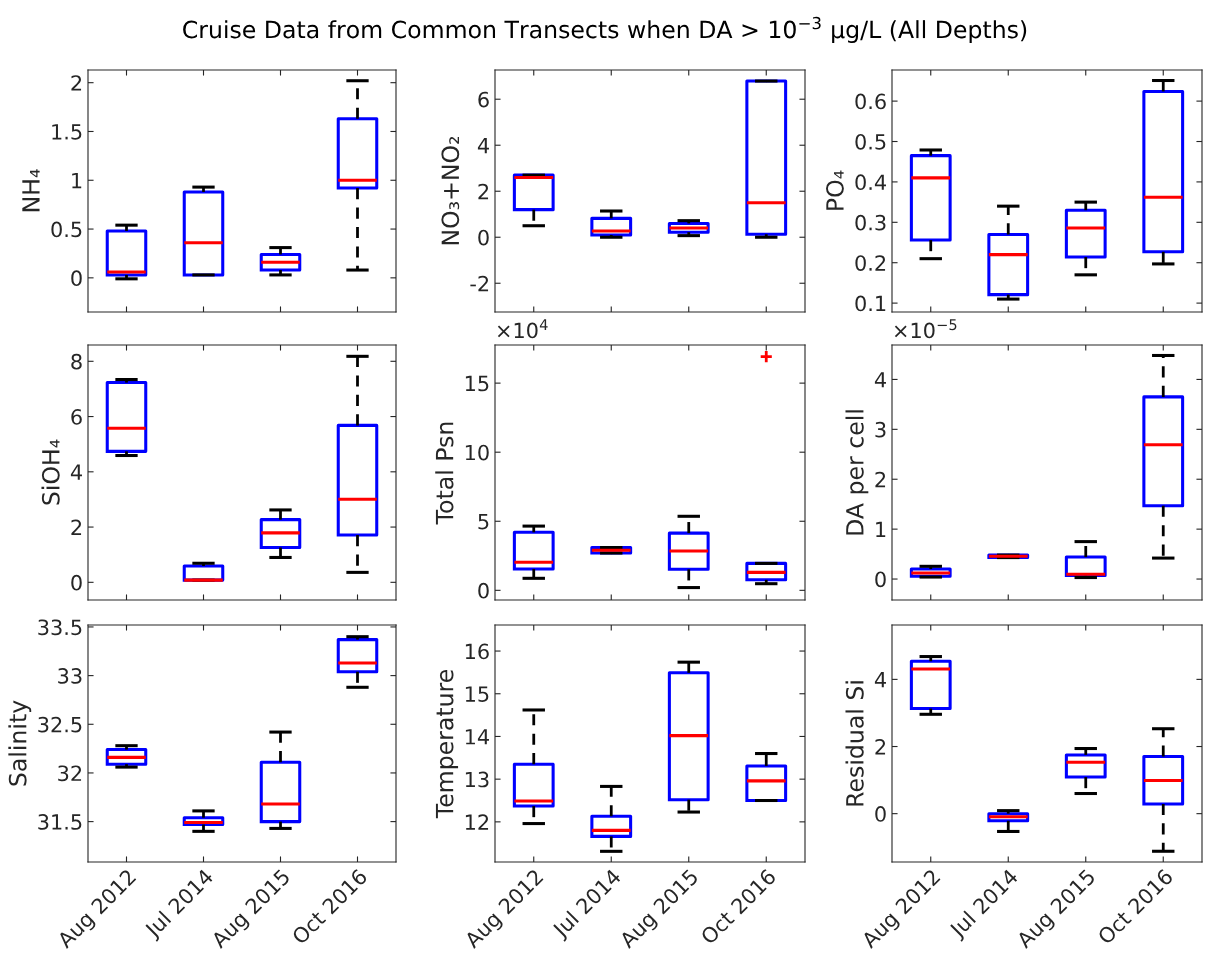 The image size is (1210, 955). Describe the element at coordinates (870, 222) in the screenshot. I see `y-tick-label: 0.3` at that location.